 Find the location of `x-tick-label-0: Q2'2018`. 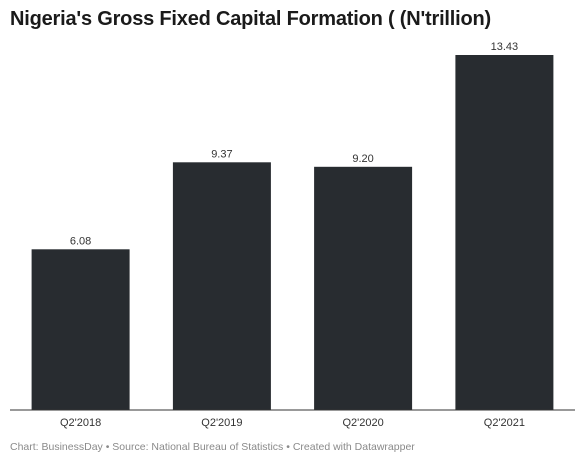

x-tick-label-0: Q2'2018 is located at coordinates (80, 423).